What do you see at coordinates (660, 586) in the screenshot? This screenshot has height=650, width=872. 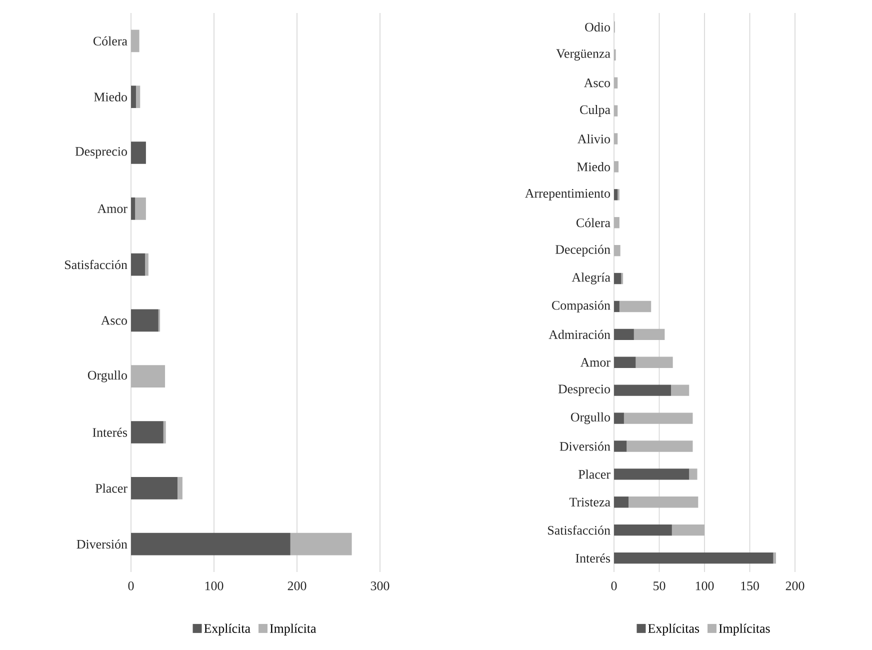 I see `x-tick-label: 50` at bounding box center [660, 586].